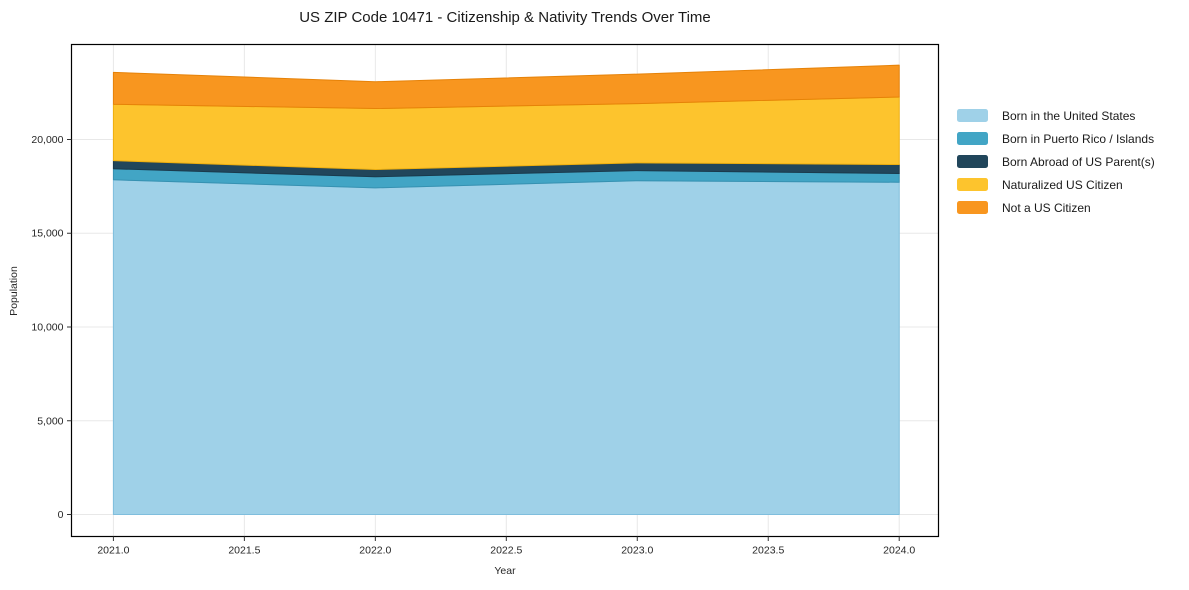 The height and width of the screenshot is (590, 1189). Describe the element at coordinates (47, 327) in the screenshot. I see `y-tick-label: 10,000` at that location.